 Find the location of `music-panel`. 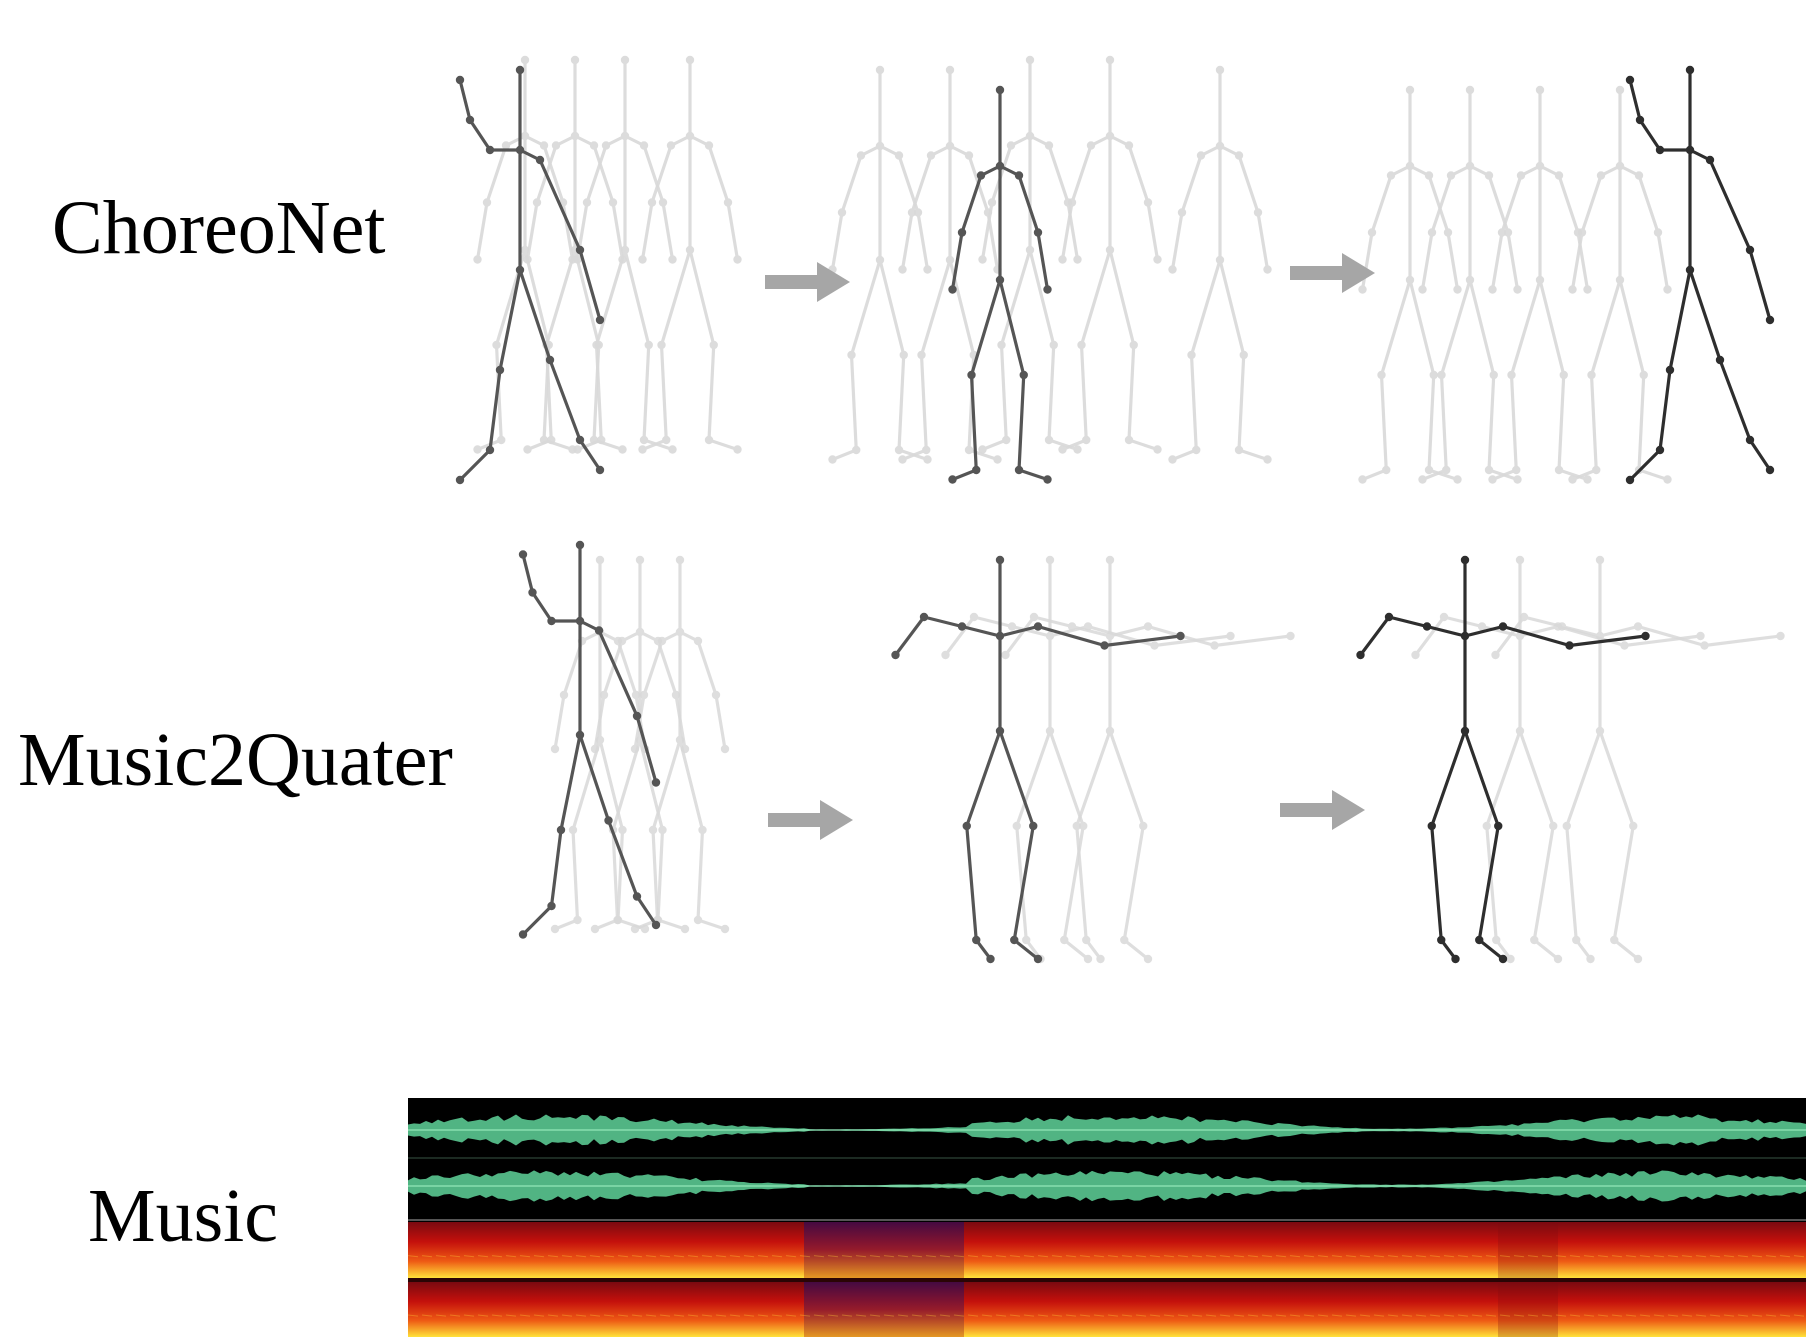

music-panel is located at coordinates (1107, 1217).